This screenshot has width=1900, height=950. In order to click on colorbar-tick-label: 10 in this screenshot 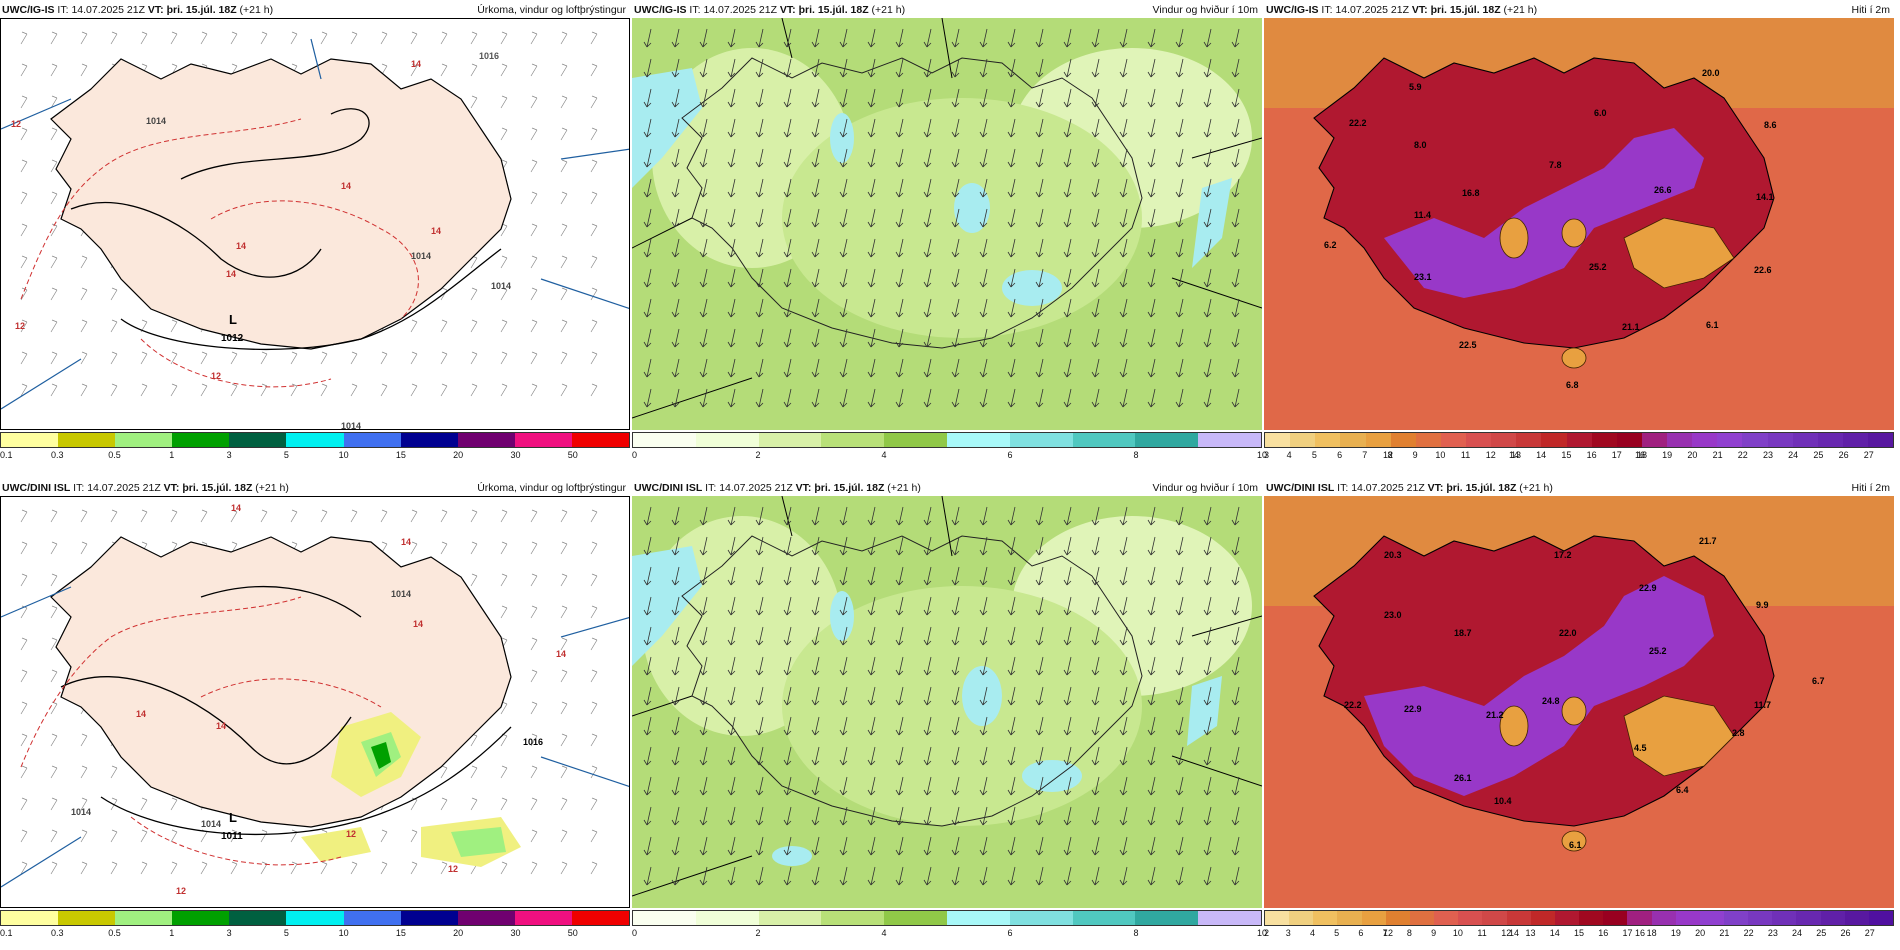, I will do `click(1457, 933)`.